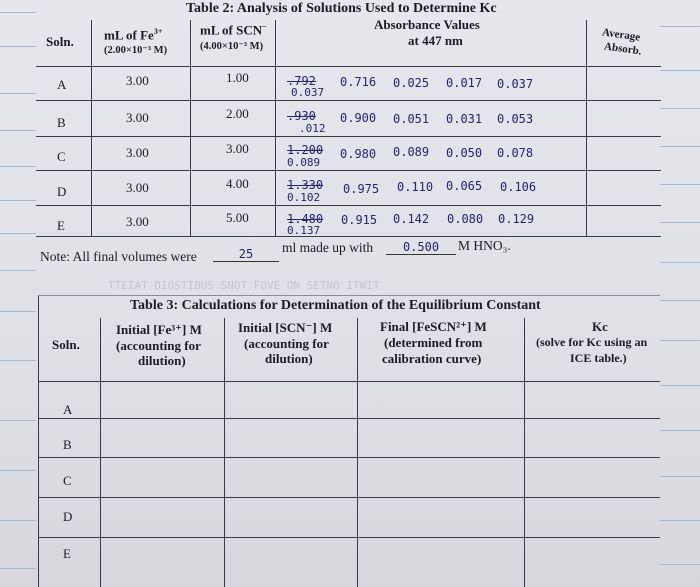 The image size is (700, 587). I want to click on row-d-abs4: 0.065, so click(464, 186).